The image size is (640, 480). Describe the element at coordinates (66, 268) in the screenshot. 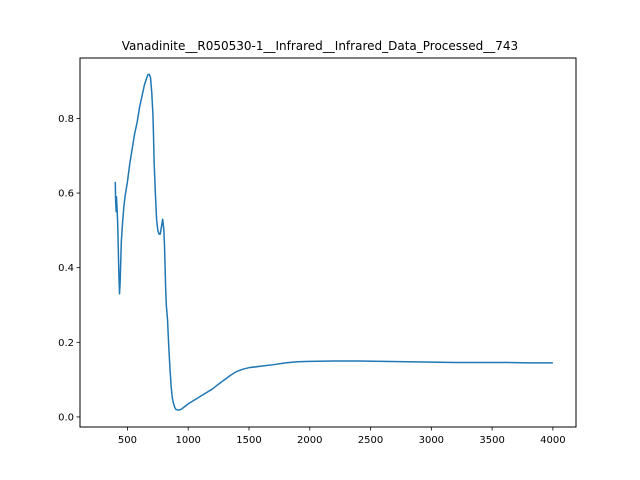

I see `y-tick-label: 0.4` at that location.